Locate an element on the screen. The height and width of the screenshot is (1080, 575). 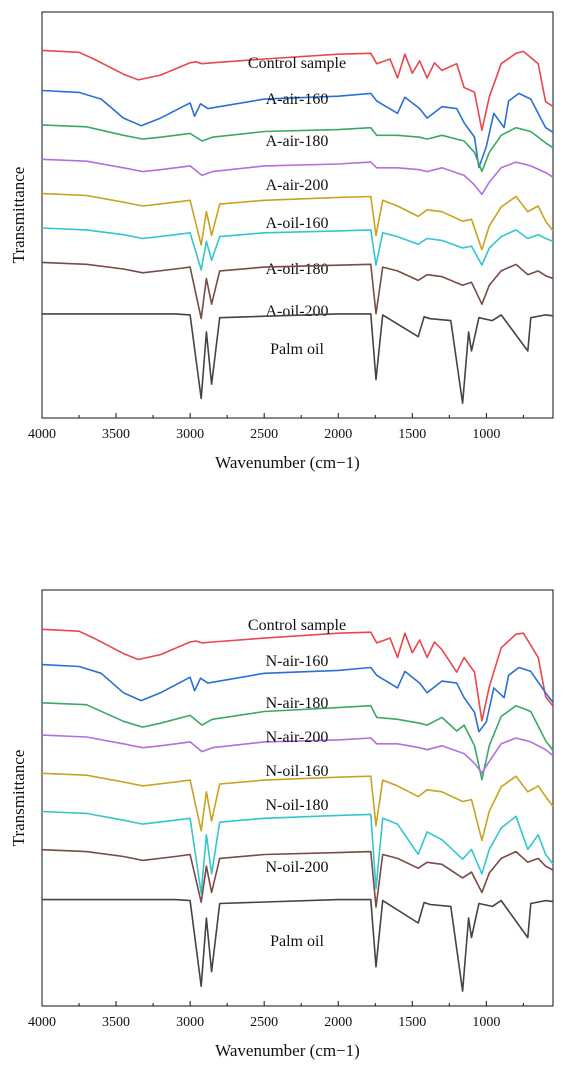
series-label-a-oil-160: A-oil-160 is located at coordinates (296, 223).